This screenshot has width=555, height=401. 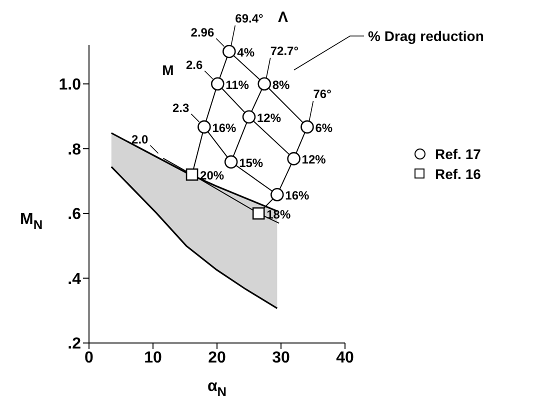 What do you see at coordinates (212, 175) in the screenshot?
I see `annotation: 20%` at bounding box center [212, 175].